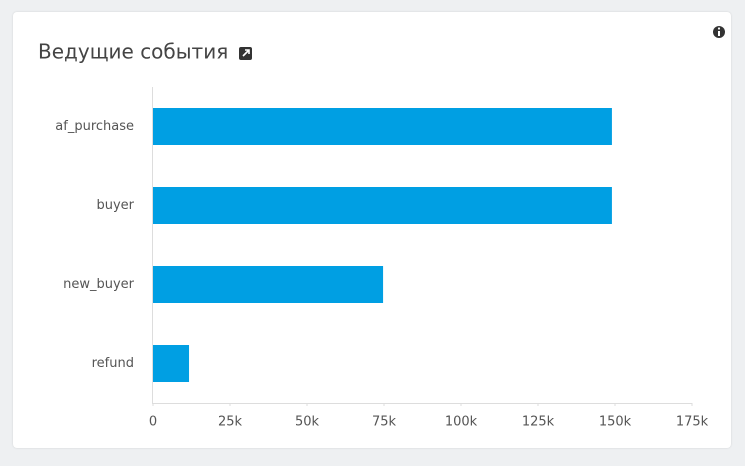 The height and width of the screenshot is (466, 745). What do you see at coordinates (133, 52) in the screenshot?
I see `chart-title: Ведущие события` at bounding box center [133, 52].